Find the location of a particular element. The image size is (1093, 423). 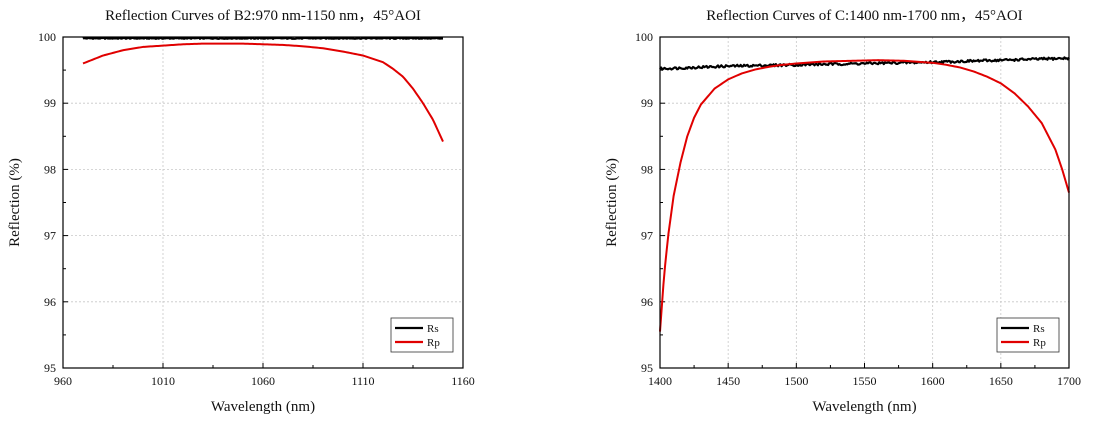

x-tick-label: 1110 is located at coordinates (362, 381).